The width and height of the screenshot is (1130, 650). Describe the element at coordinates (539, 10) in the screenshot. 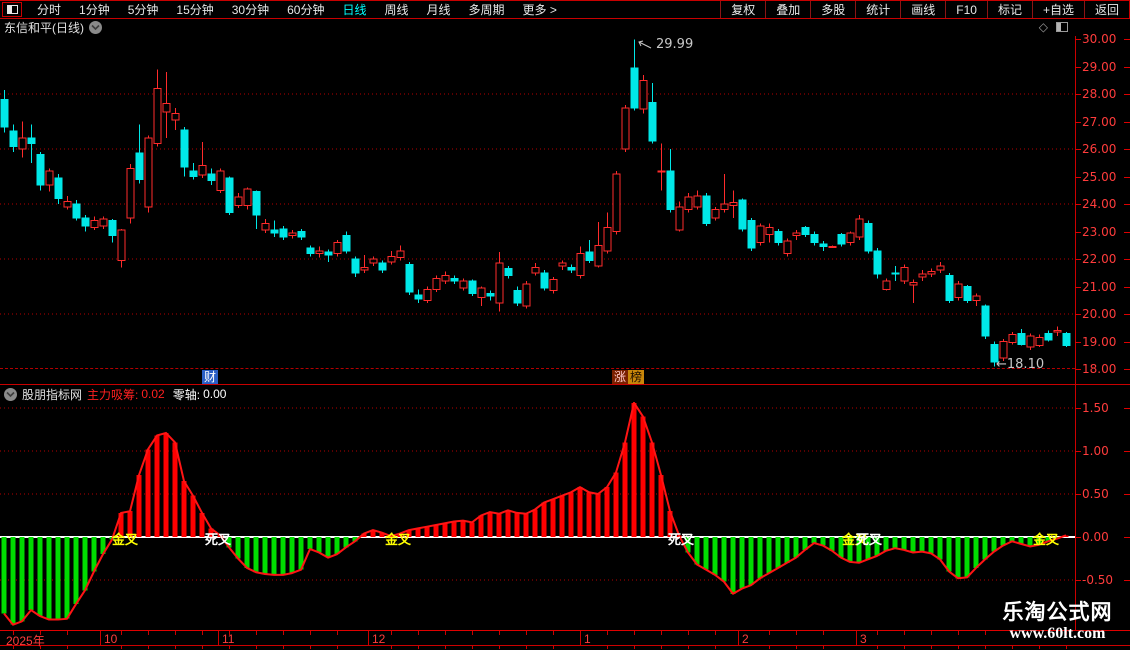

I see `period-menu-item: 更多 >` at that location.